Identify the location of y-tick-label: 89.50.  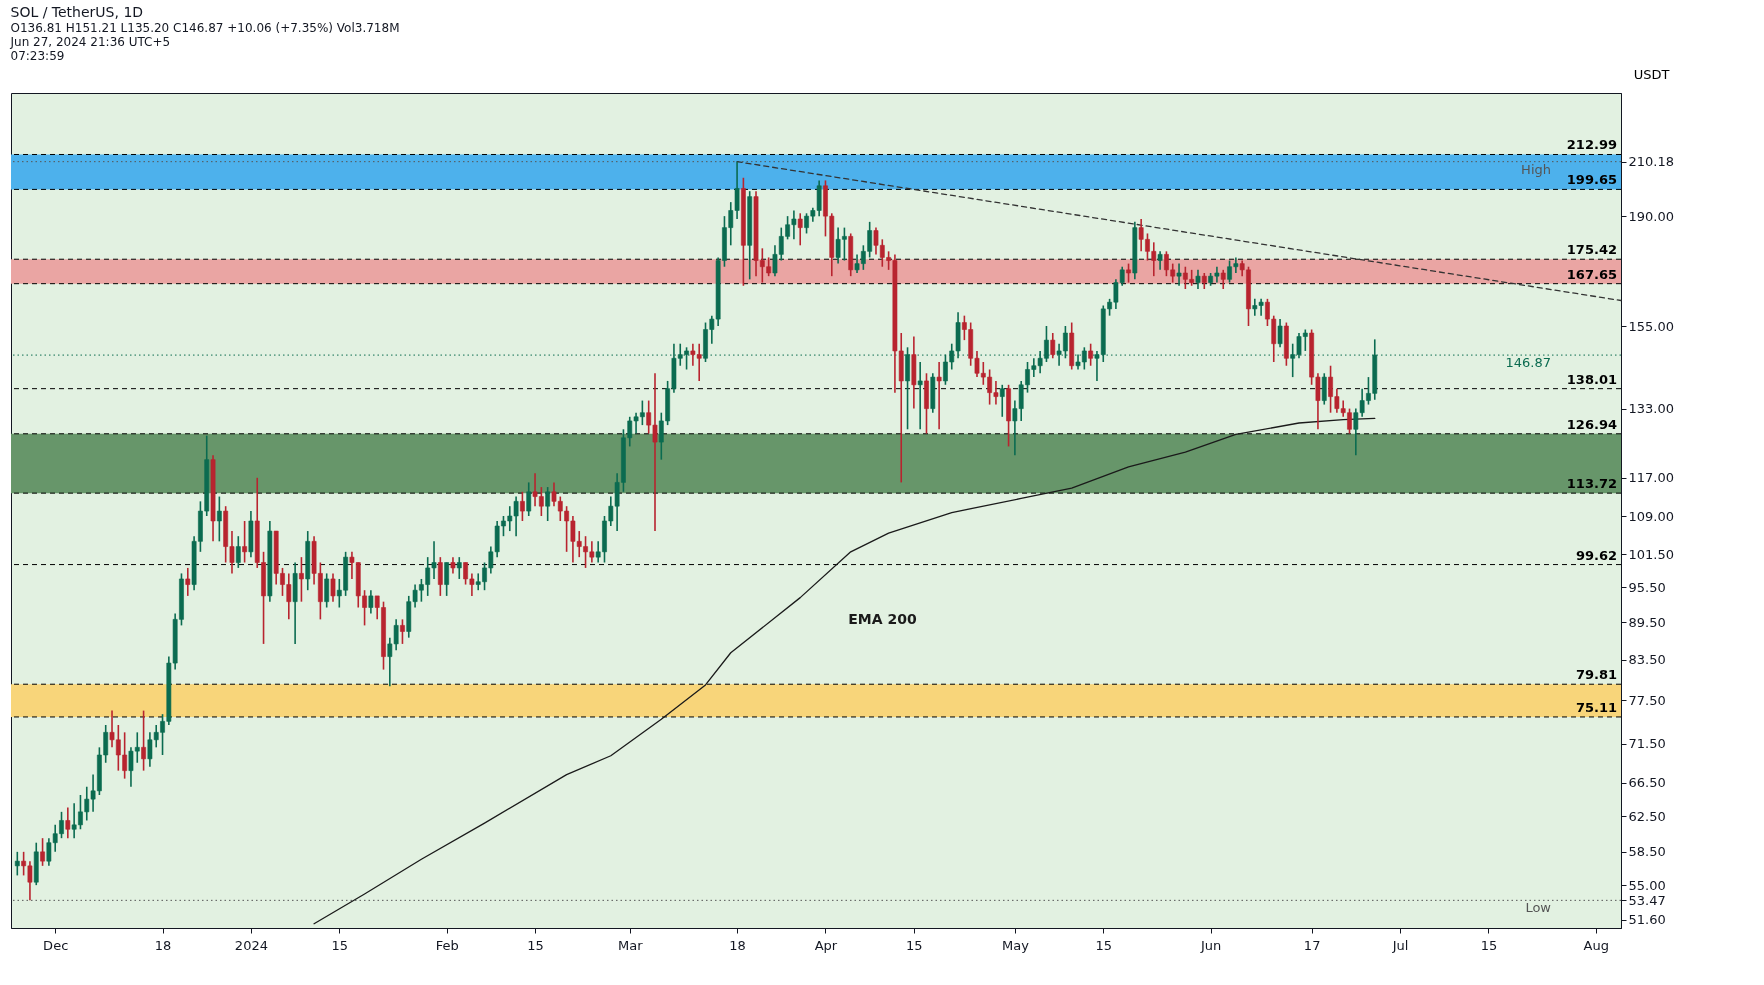
(1647, 622).